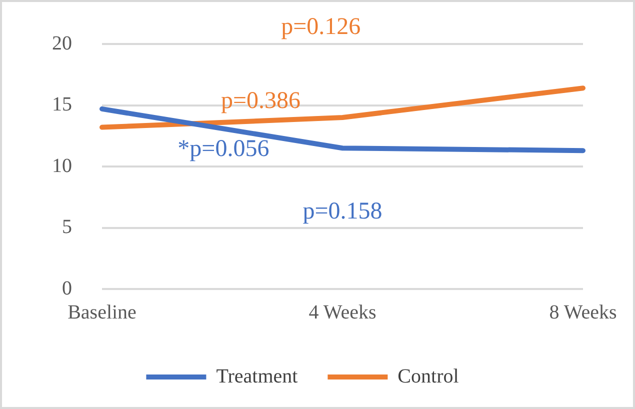 This screenshot has height=409, width=635. Describe the element at coordinates (342, 211) in the screenshot. I see `annotation: p=0.158` at that location.